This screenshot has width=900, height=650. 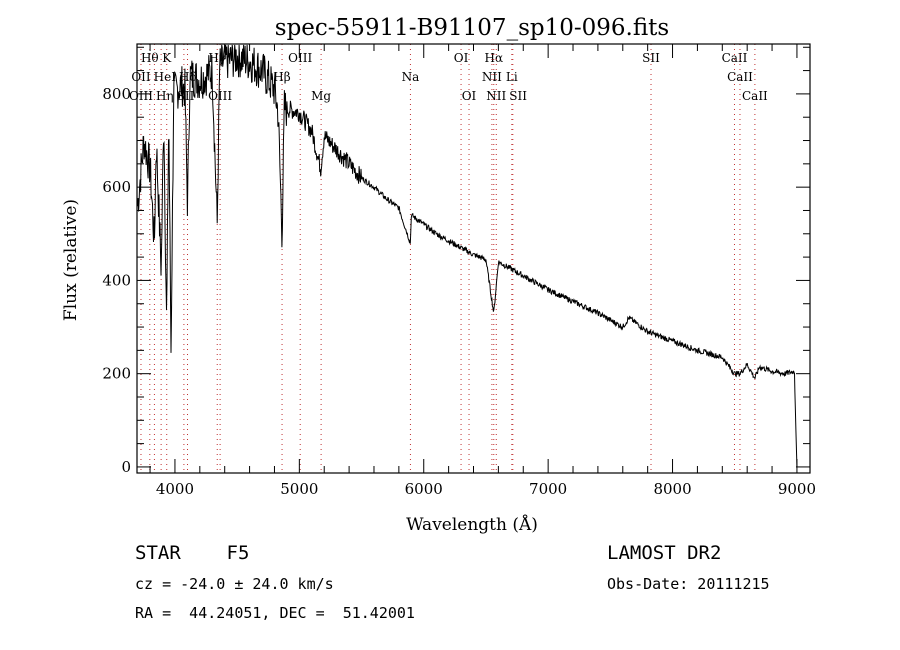 What do you see at coordinates (116, 374) in the screenshot?
I see `y-tick-label: 200` at bounding box center [116, 374].